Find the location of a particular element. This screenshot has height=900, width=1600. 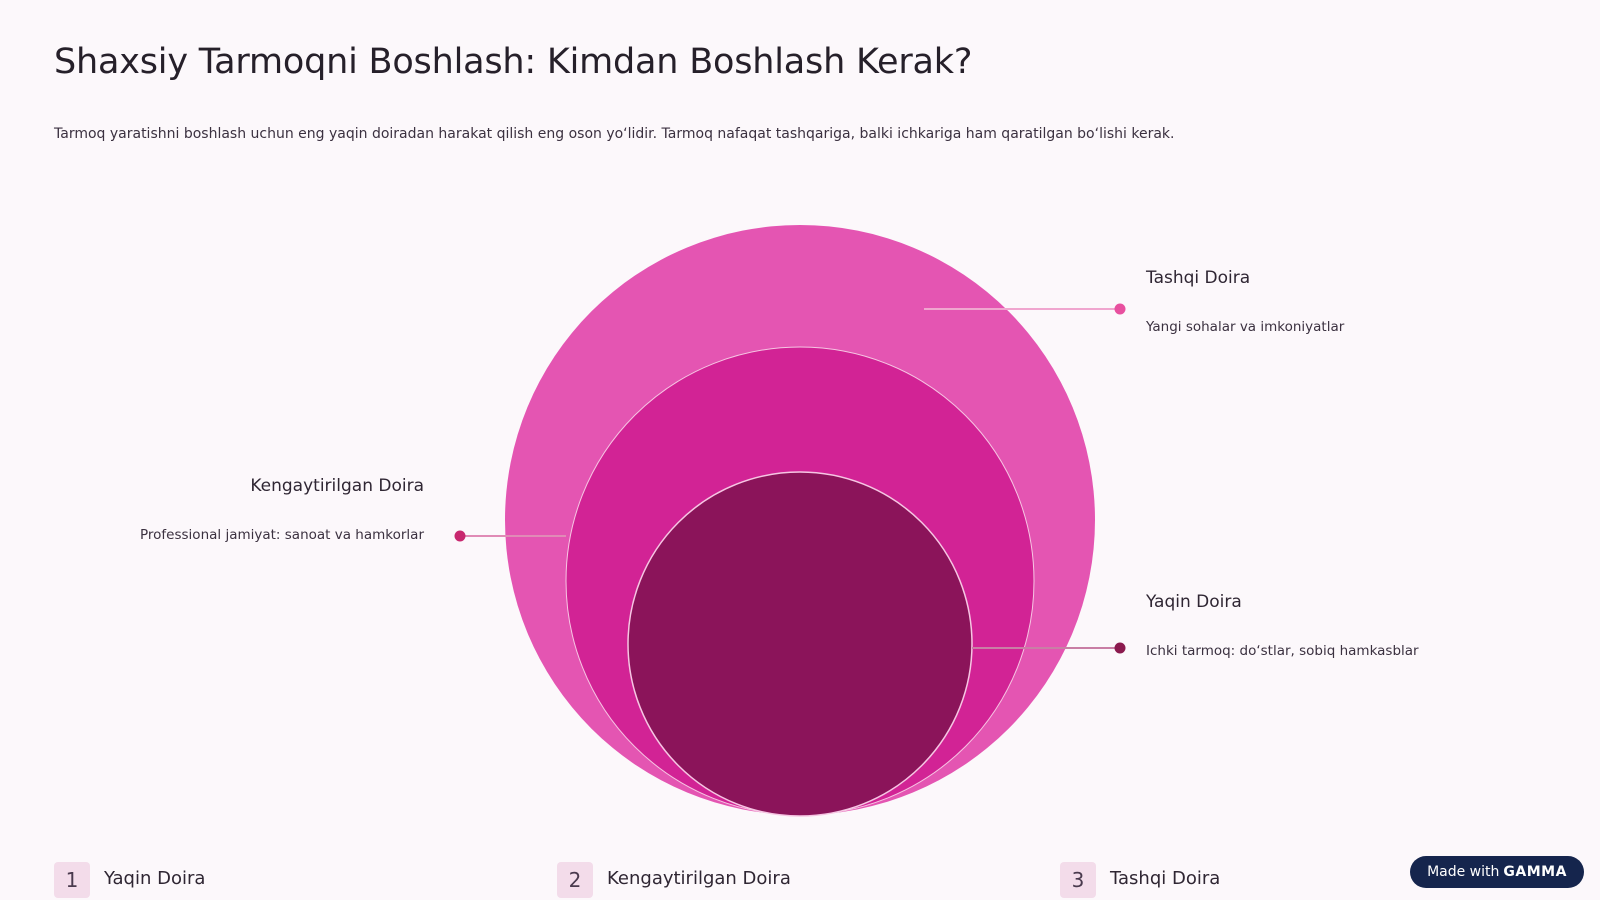

made-with-gamma-badge: Made with GAMMA is located at coordinates (1497, 872).